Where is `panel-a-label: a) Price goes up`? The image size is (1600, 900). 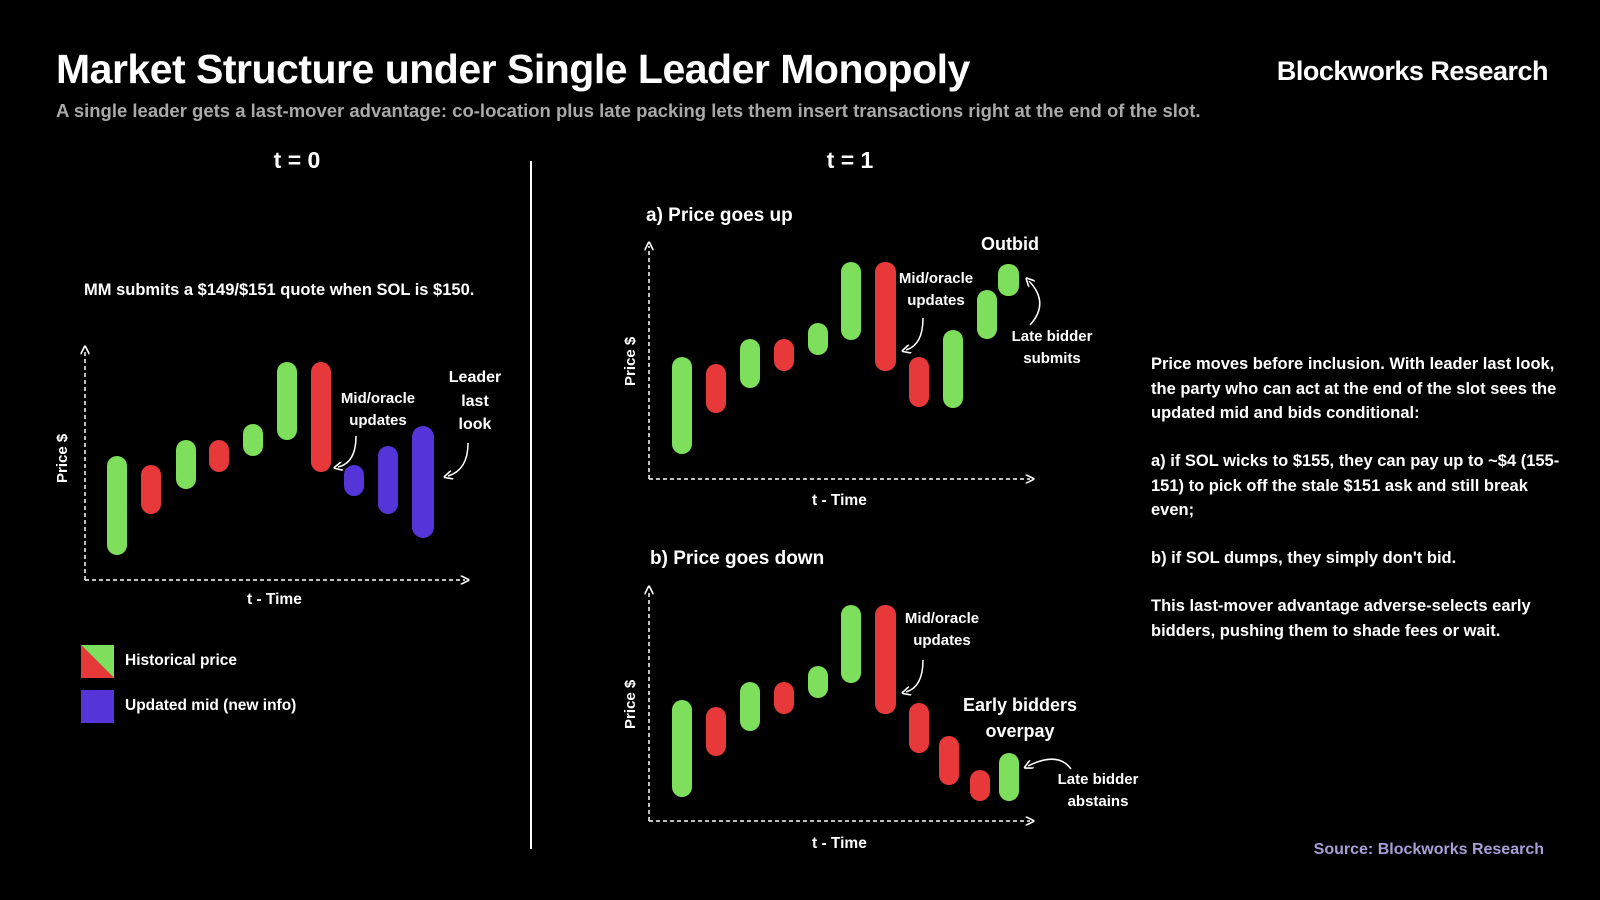 panel-a-label: a) Price goes up is located at coordinates (719, 215).